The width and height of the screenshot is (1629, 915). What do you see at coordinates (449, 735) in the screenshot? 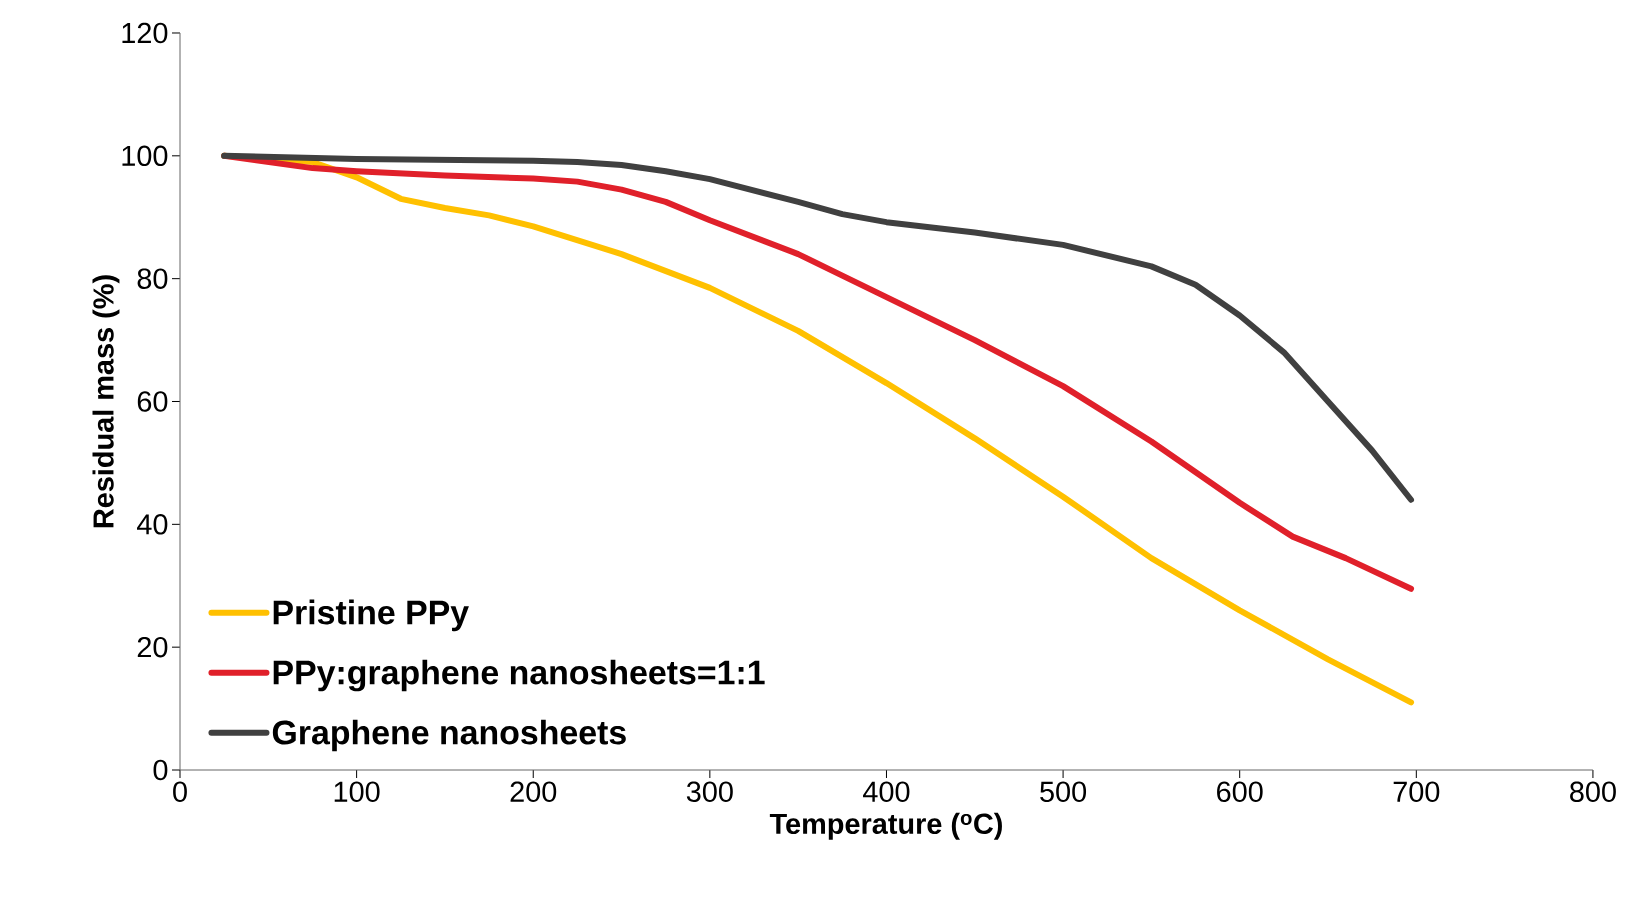
I see `legend-label: Graphene nanosheets` at bounding box center [449, 735].